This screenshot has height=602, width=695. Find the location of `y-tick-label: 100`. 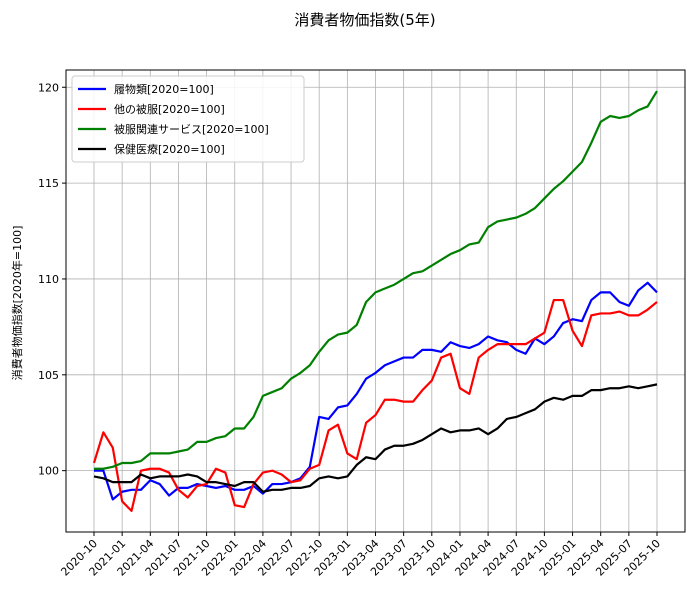

y-tick-label: 100 is located at coordinates (48, 471).